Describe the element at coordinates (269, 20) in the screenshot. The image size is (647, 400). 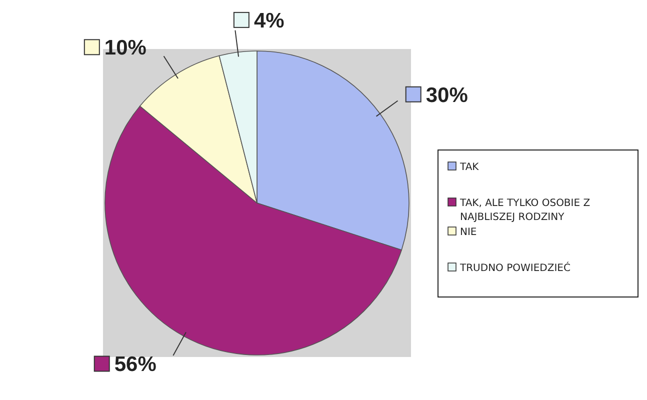
I see `data-label: 4%` at that location.